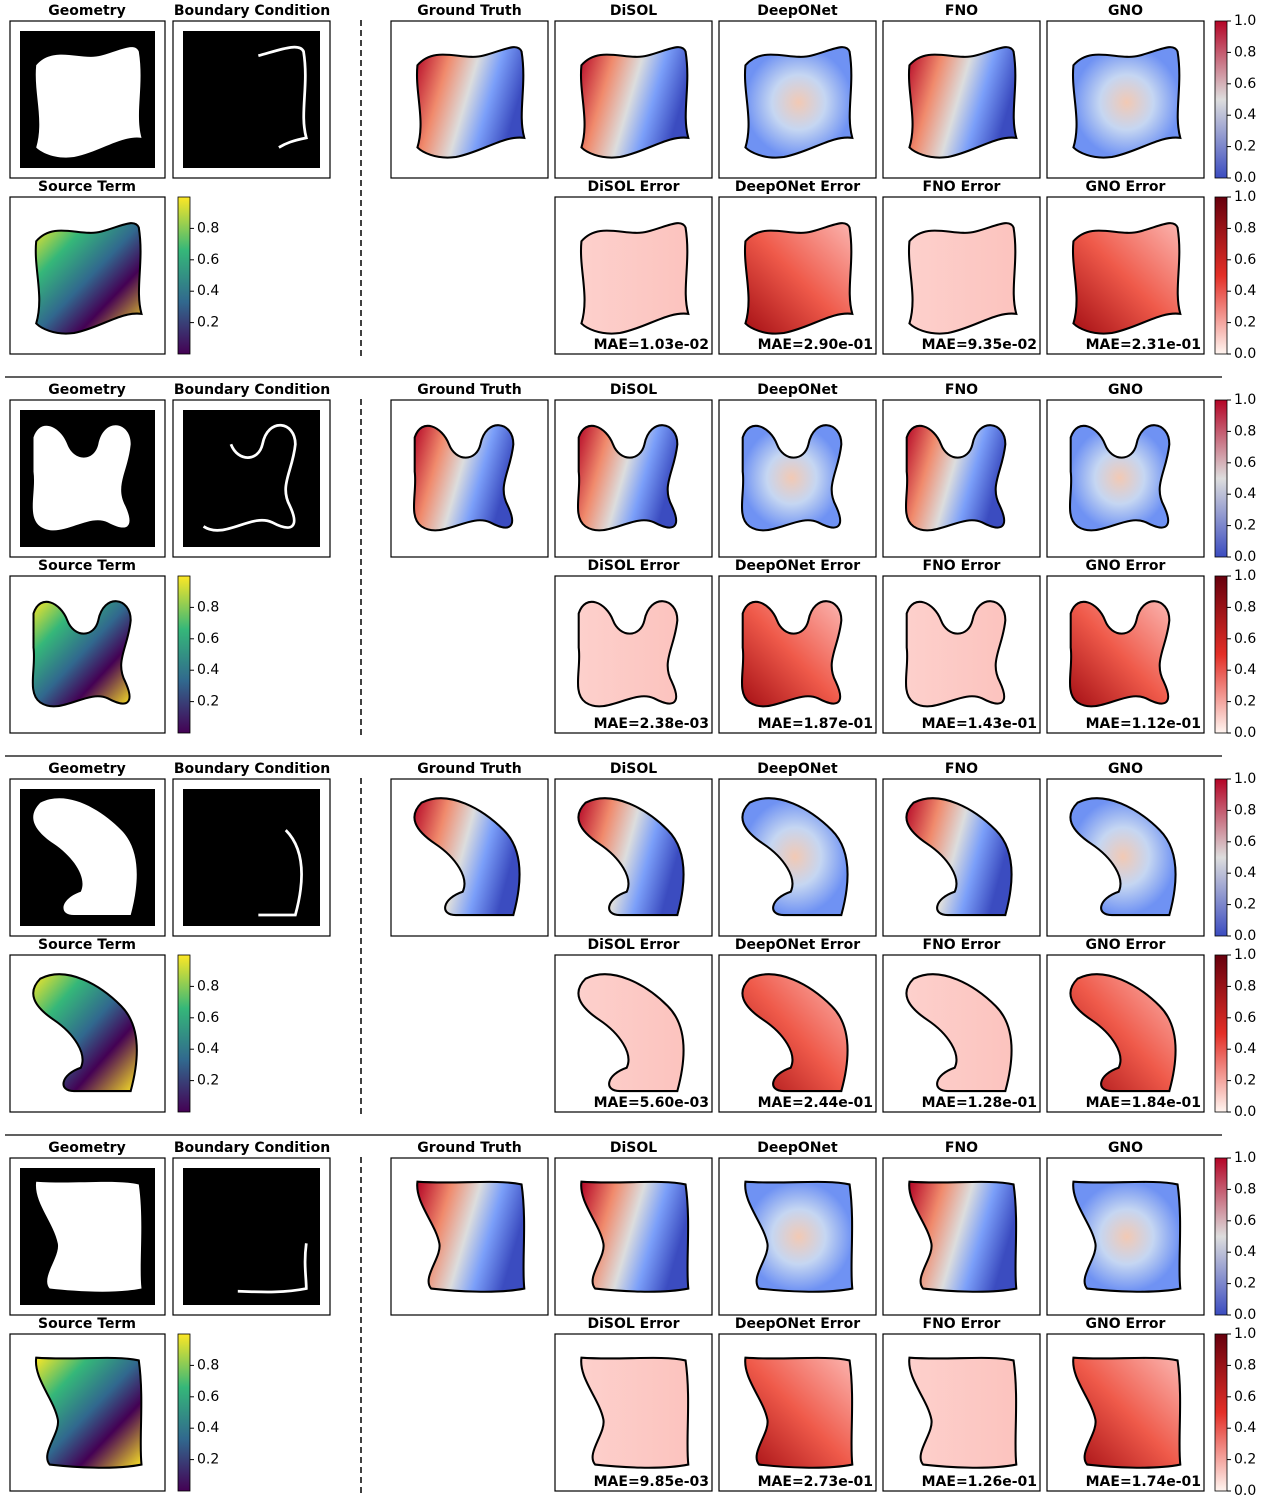 Image resolution: width=1268 pixels, height=1500 pixels. Describe the element at coordinates (87, 1236) in the screenshot. I see `geometry-panel` at that location.